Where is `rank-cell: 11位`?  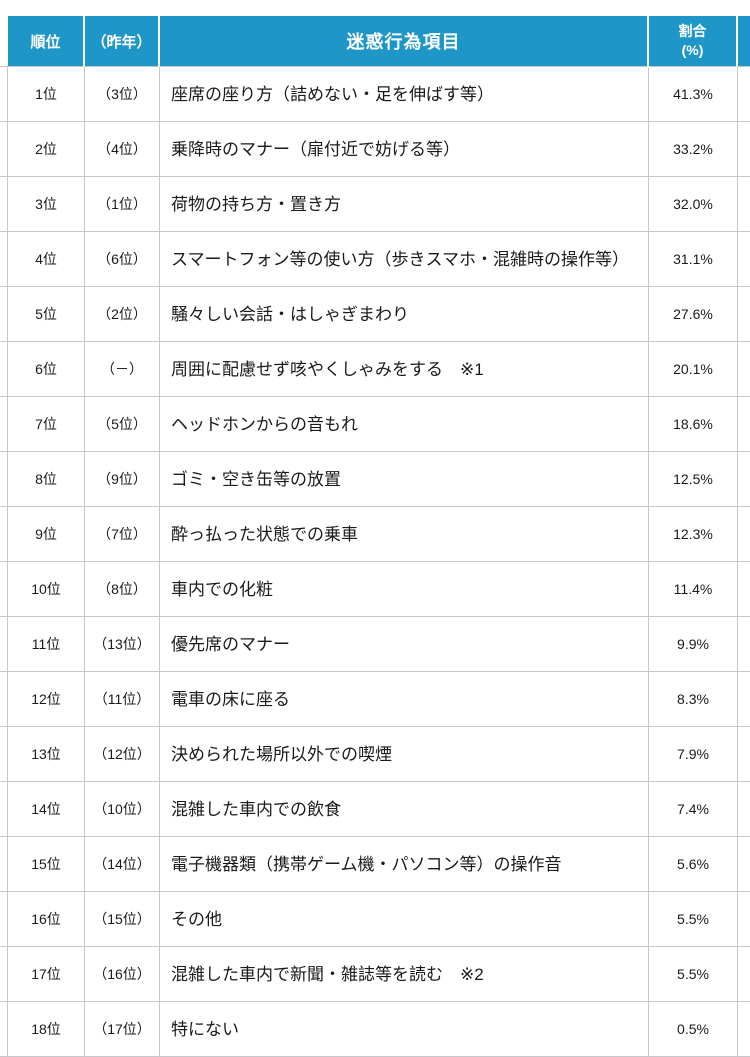
rank-cell: 11位 is located at coordinates (46, 644).